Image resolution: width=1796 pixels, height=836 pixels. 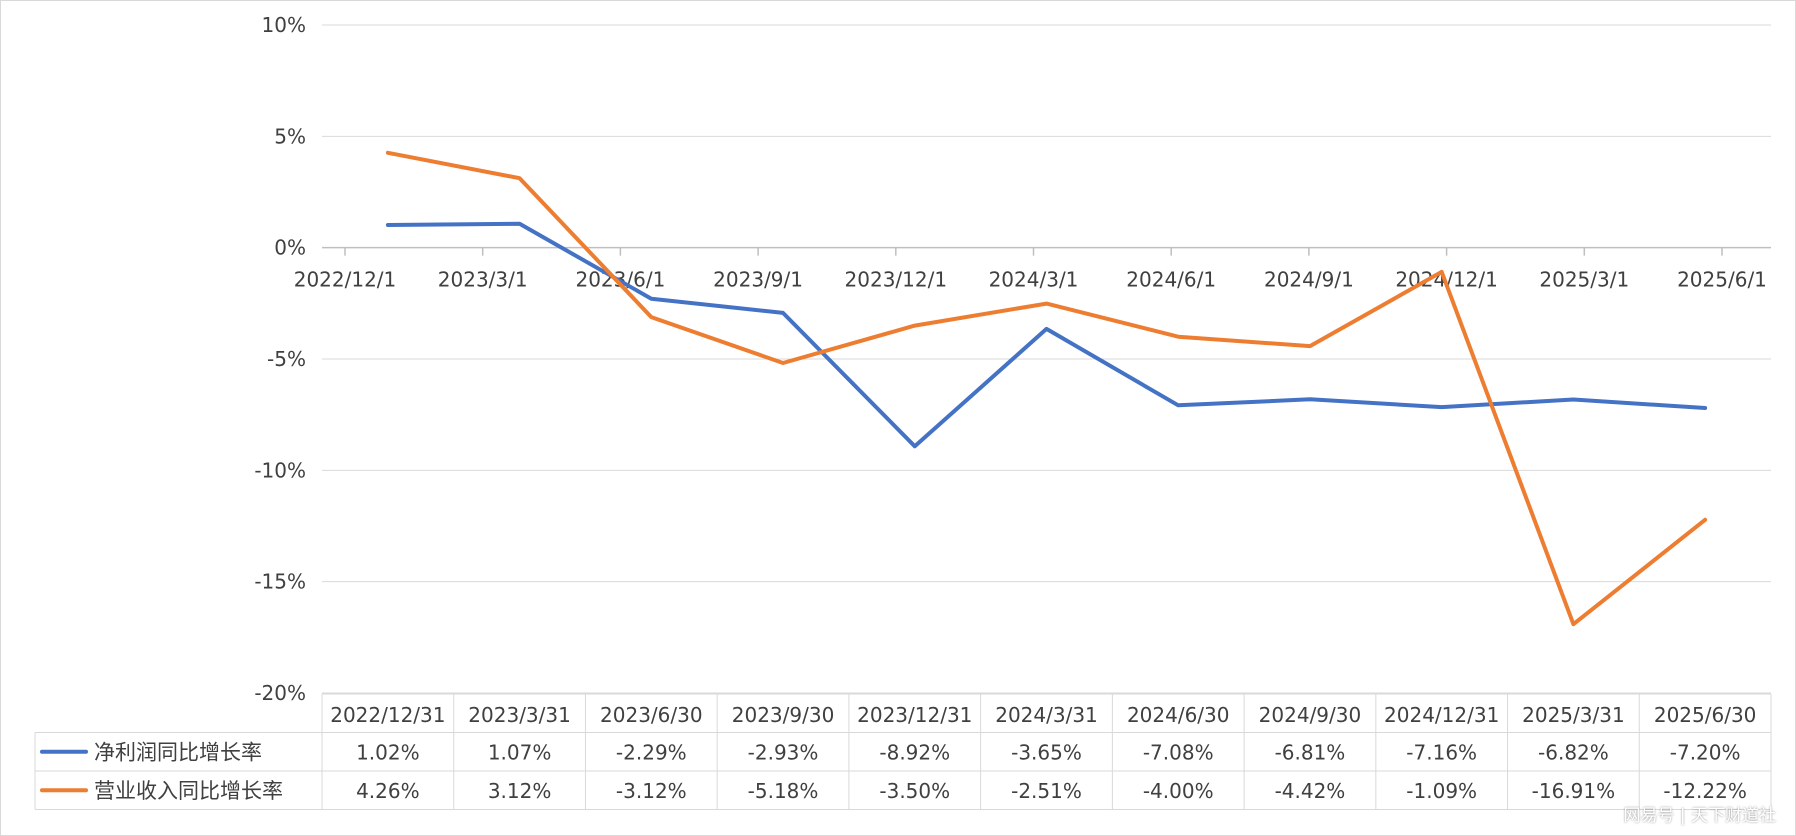 I want to click on table-value-cell: -7.20%, so click(x=1705, y=753).